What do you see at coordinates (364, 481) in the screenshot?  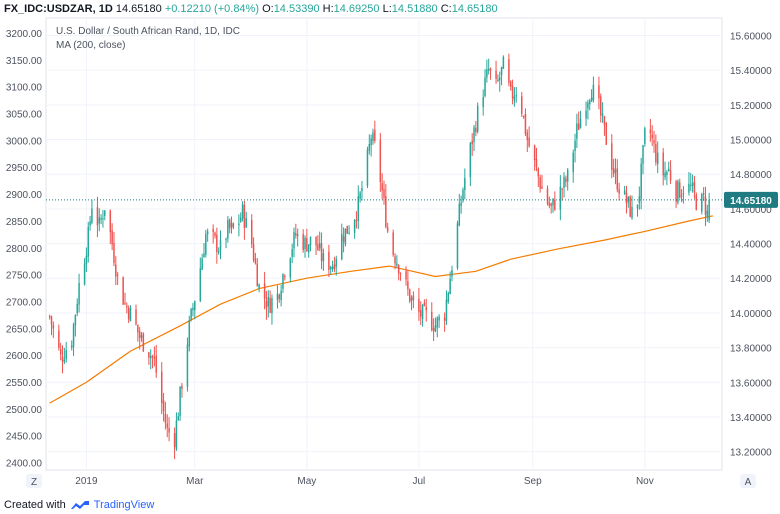 I see `time-axis: 2019 Mar May Jul Sep Nov` at bounding box center [364, 481].